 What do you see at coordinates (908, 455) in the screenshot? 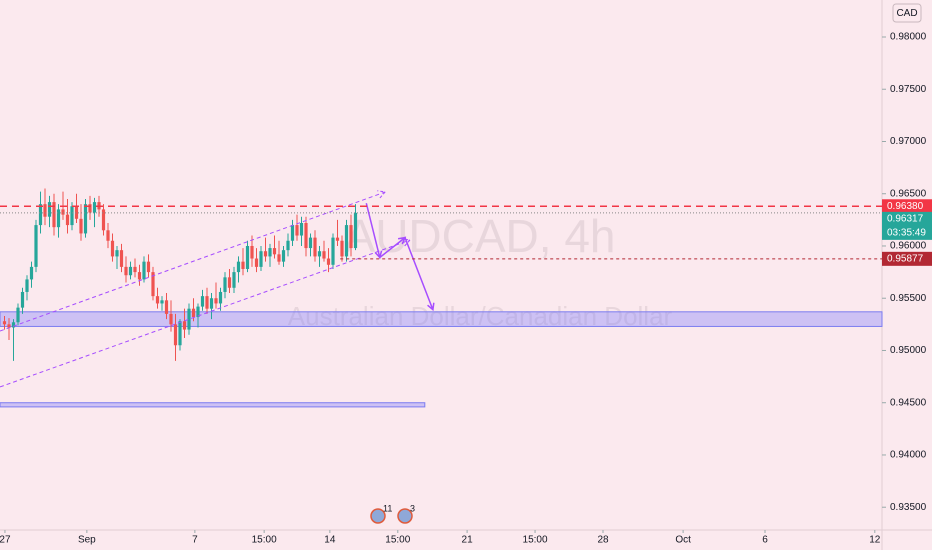
I see `y-tick-label: 0.94000` at bounding box center [908, 455].